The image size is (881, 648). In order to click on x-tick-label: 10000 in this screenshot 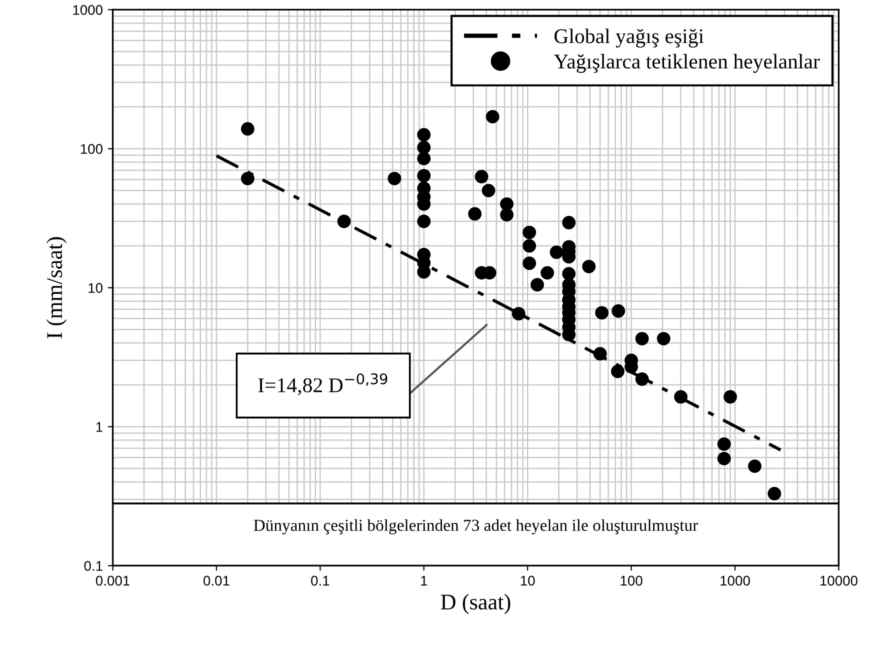, I will do `click(839, 581)`.